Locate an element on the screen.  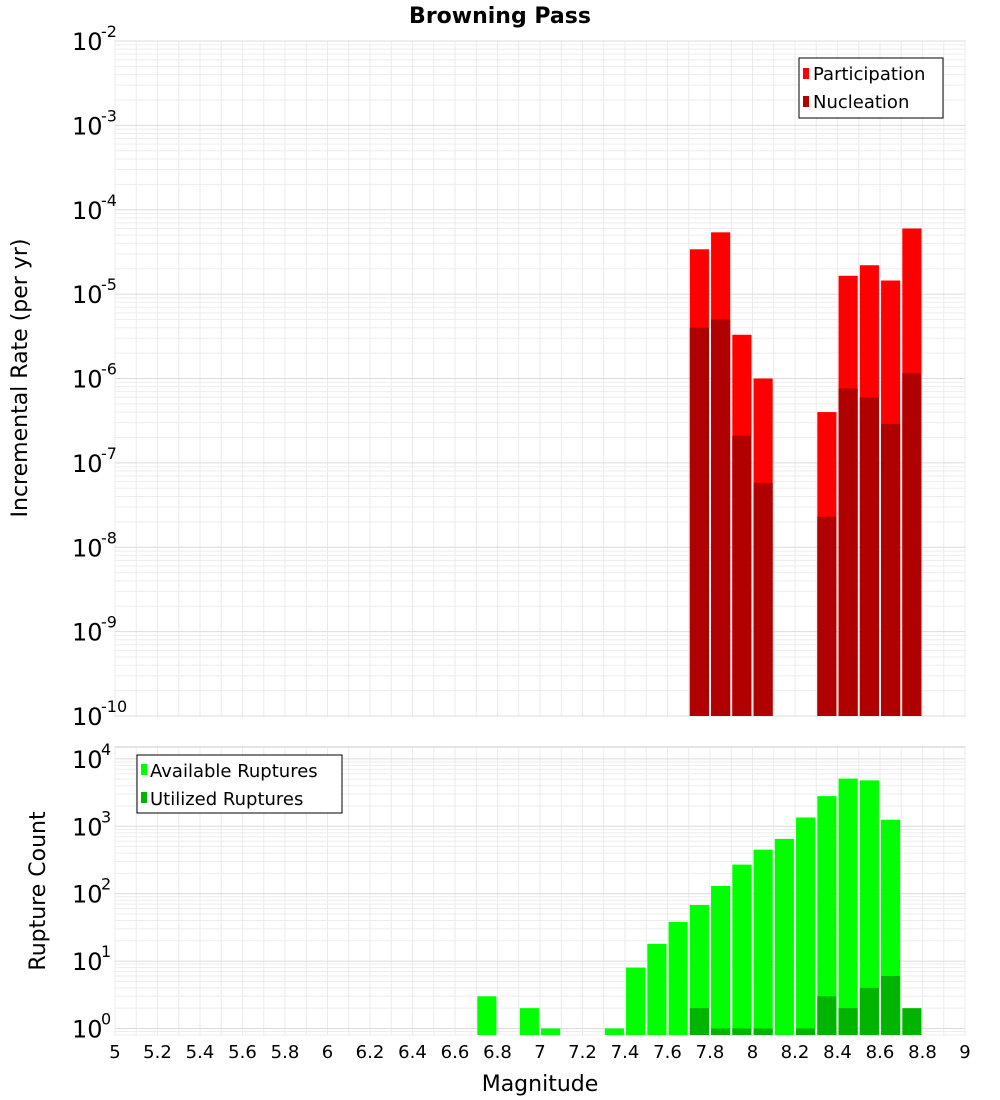
y-tick-exponent: -4 is located at coordinates (109, 200).